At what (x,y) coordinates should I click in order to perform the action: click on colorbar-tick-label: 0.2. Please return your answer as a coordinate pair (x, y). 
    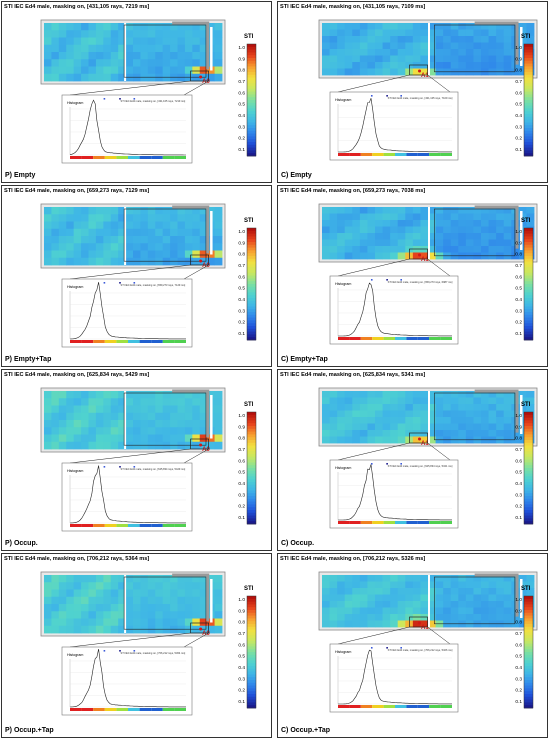
    Looking at the image, I should click on (518, 139).